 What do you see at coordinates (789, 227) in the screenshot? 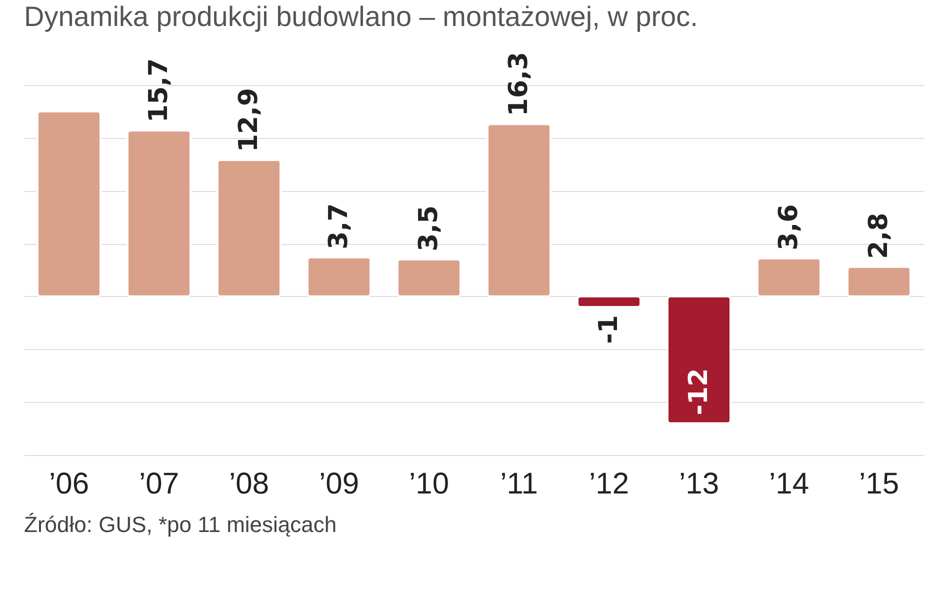
I see `data-label: 3,6` at bounding box center [789, 227].